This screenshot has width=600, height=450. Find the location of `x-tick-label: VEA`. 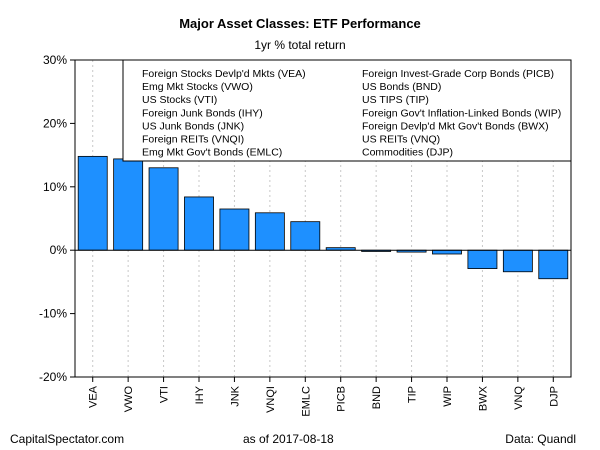

x-tick-label: VEA is located at coordinates (94, 396).